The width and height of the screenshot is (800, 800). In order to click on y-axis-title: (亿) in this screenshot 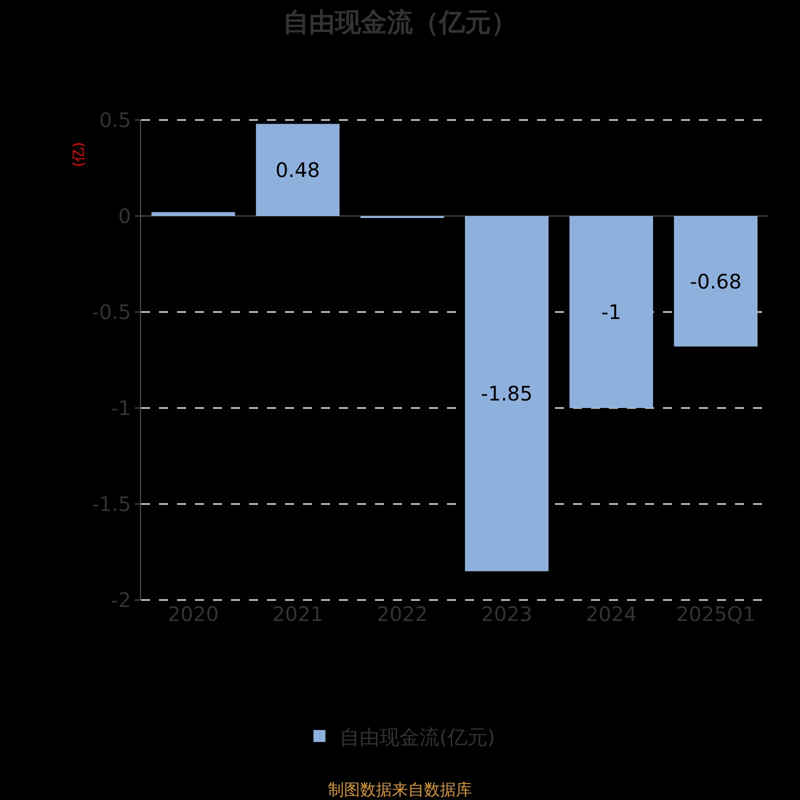, I will do `click(79, 154)`.